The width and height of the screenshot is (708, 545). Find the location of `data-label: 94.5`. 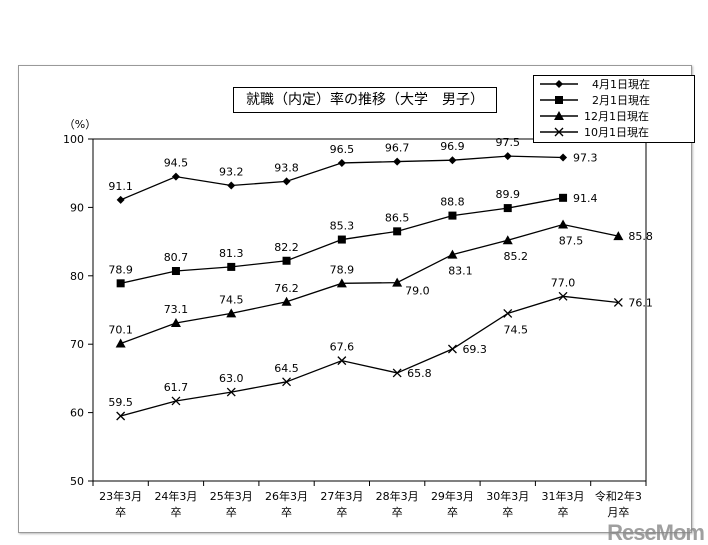

data-label: 94.5 is located at coordinates (176, 163).